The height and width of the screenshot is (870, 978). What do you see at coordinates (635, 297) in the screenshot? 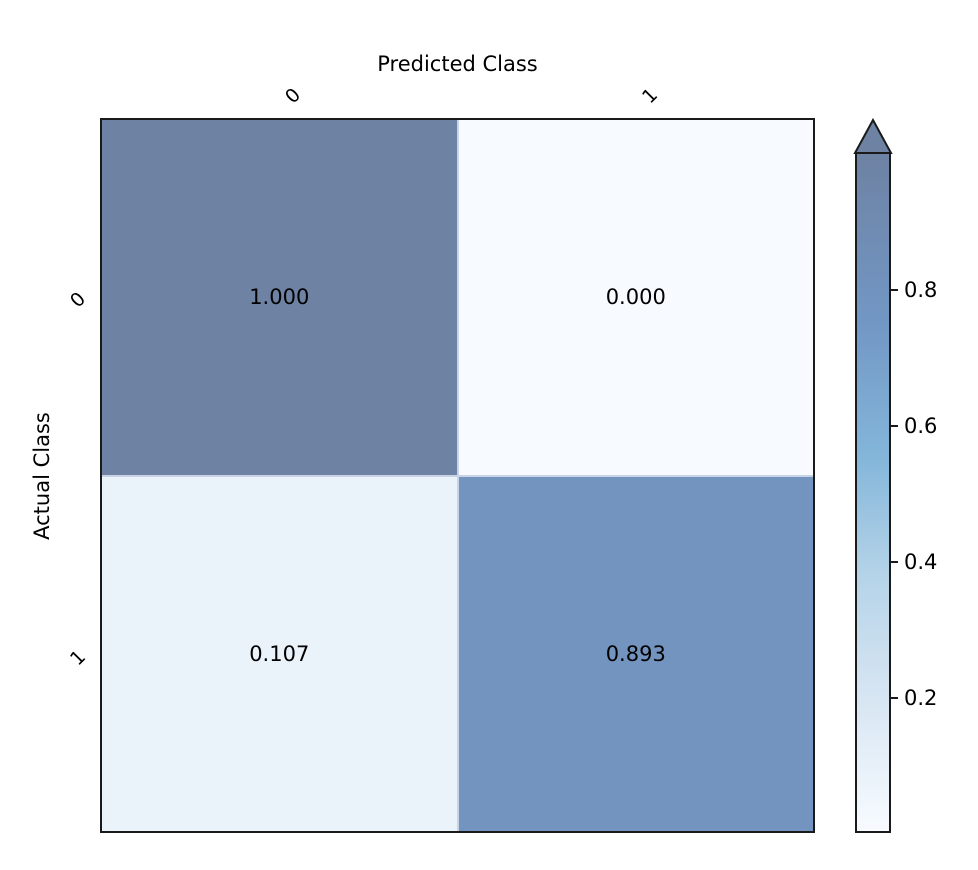
I see `cell-0-1: 0.000` at bounding box center [635, 297].